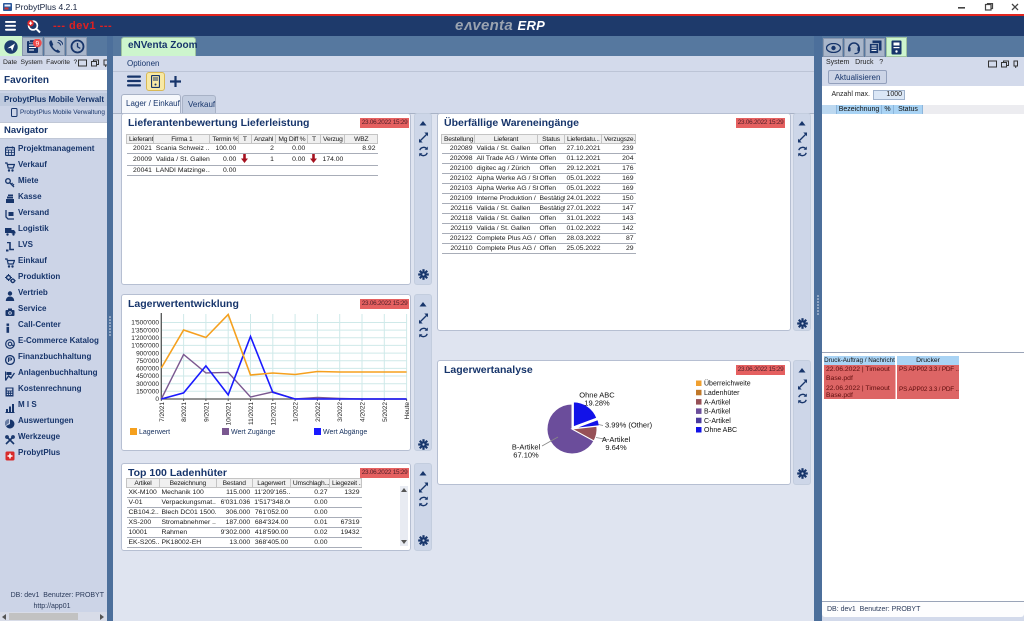  Describe the element at coordinates (145, 346) in the screenshot. I see `svg-text: 1'050'000` at that location.